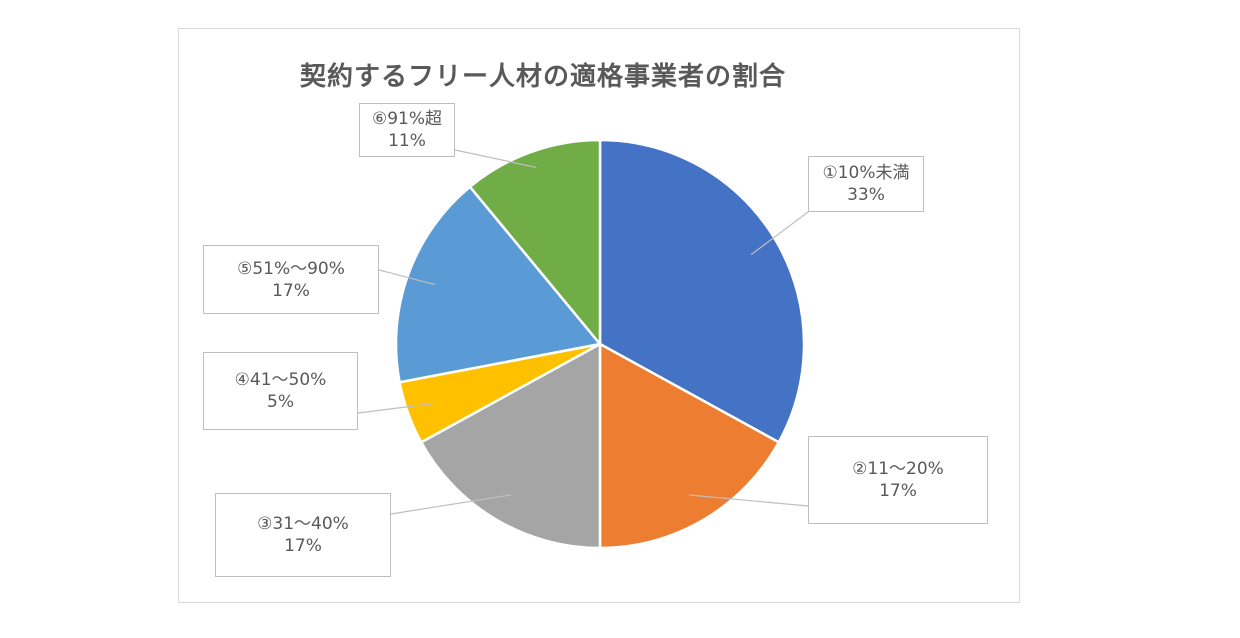 This screenshot has height=638, width=1240. I want to click on callout-slice-3: ③31～40% 17%, so click(303, 535).